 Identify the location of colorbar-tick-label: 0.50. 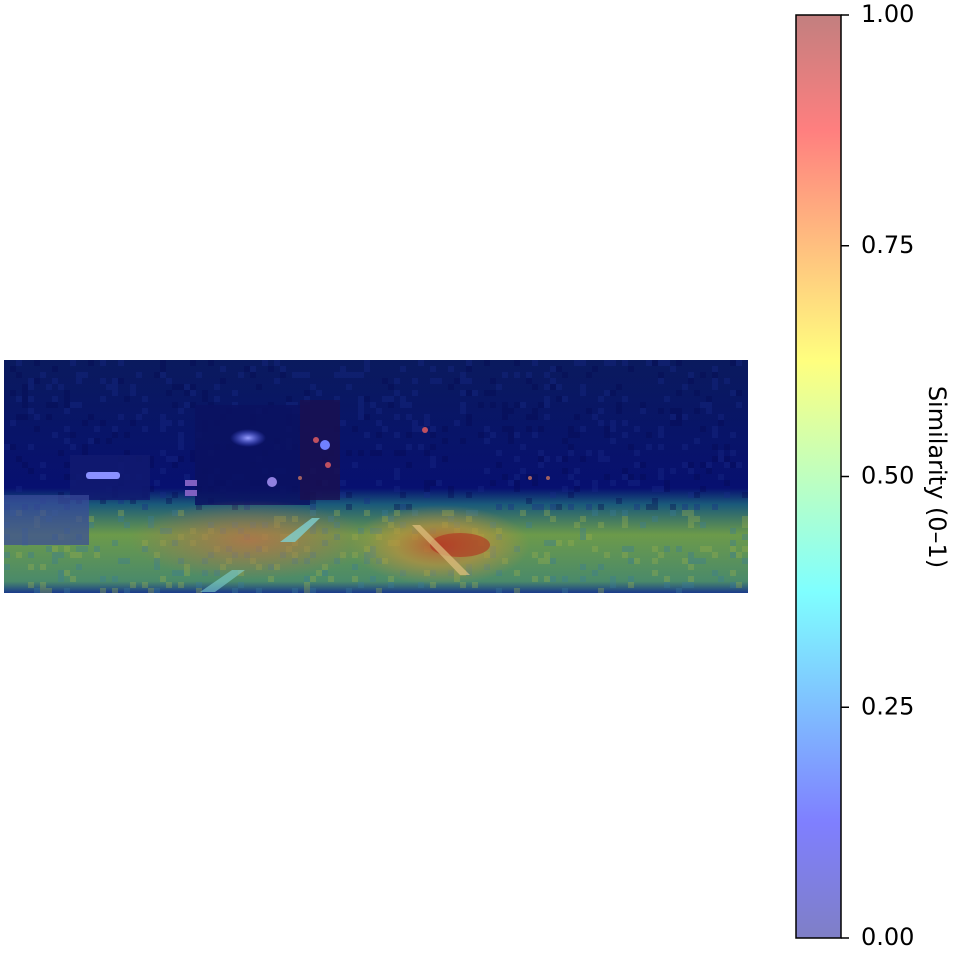
(887, 476).